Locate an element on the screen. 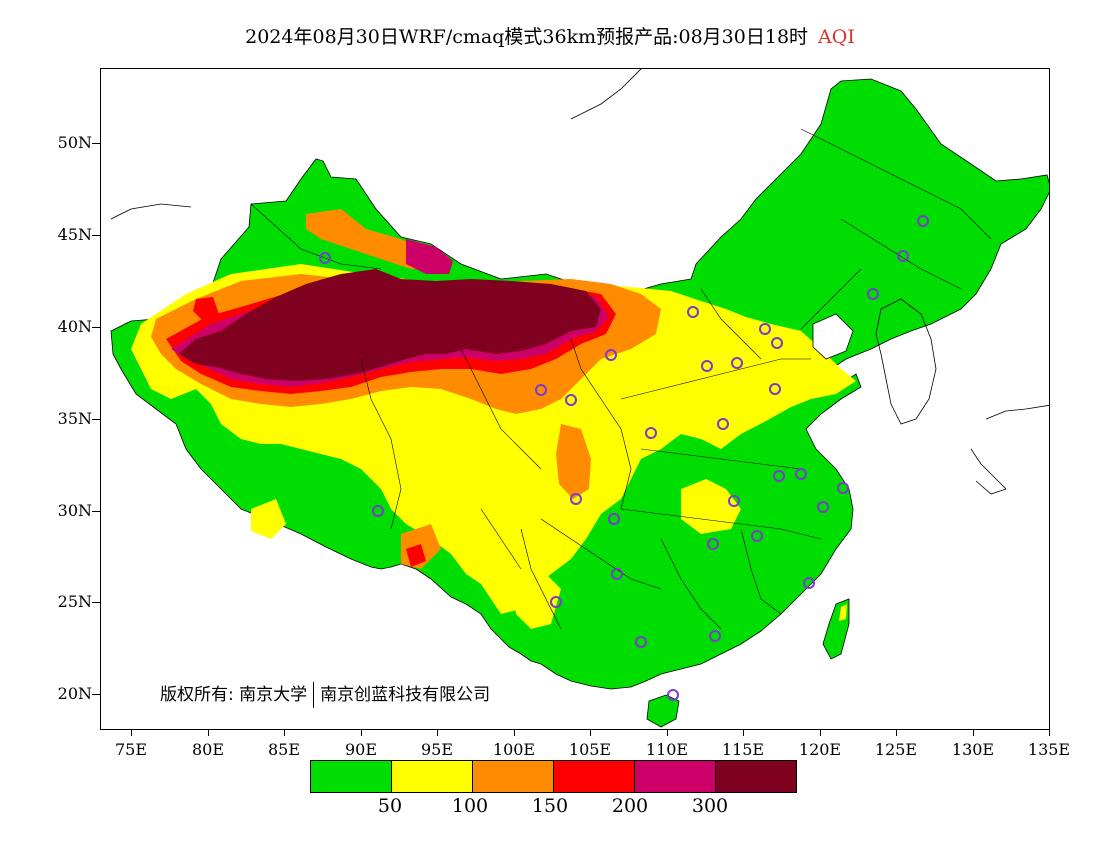 This screenshot has width=1100, height=850. legend-swatch-hazardous is located at coordinates (756, 776).